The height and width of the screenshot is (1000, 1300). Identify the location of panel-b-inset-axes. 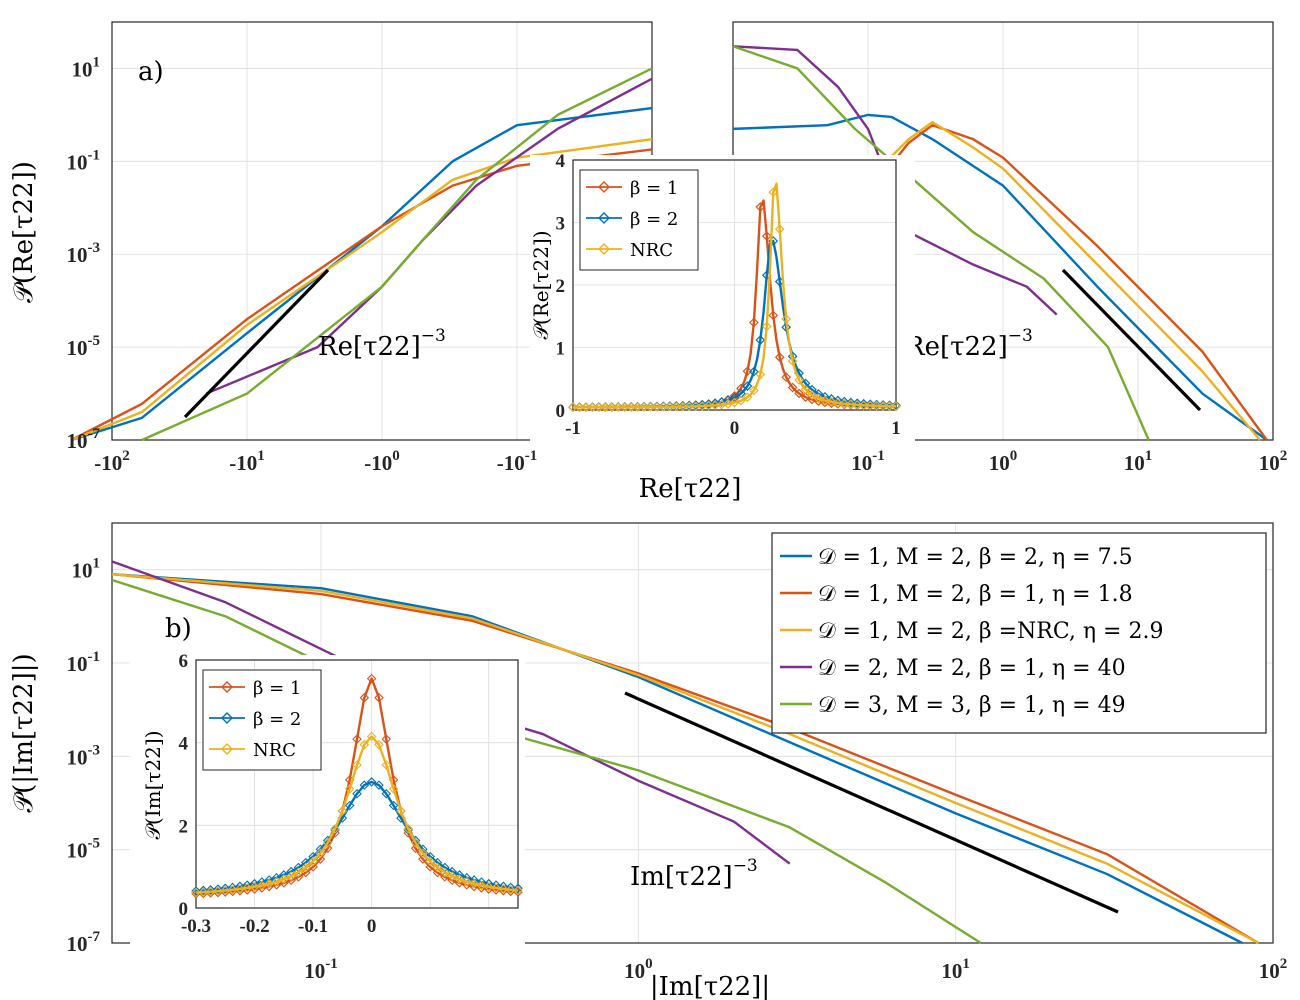
(357, 784).